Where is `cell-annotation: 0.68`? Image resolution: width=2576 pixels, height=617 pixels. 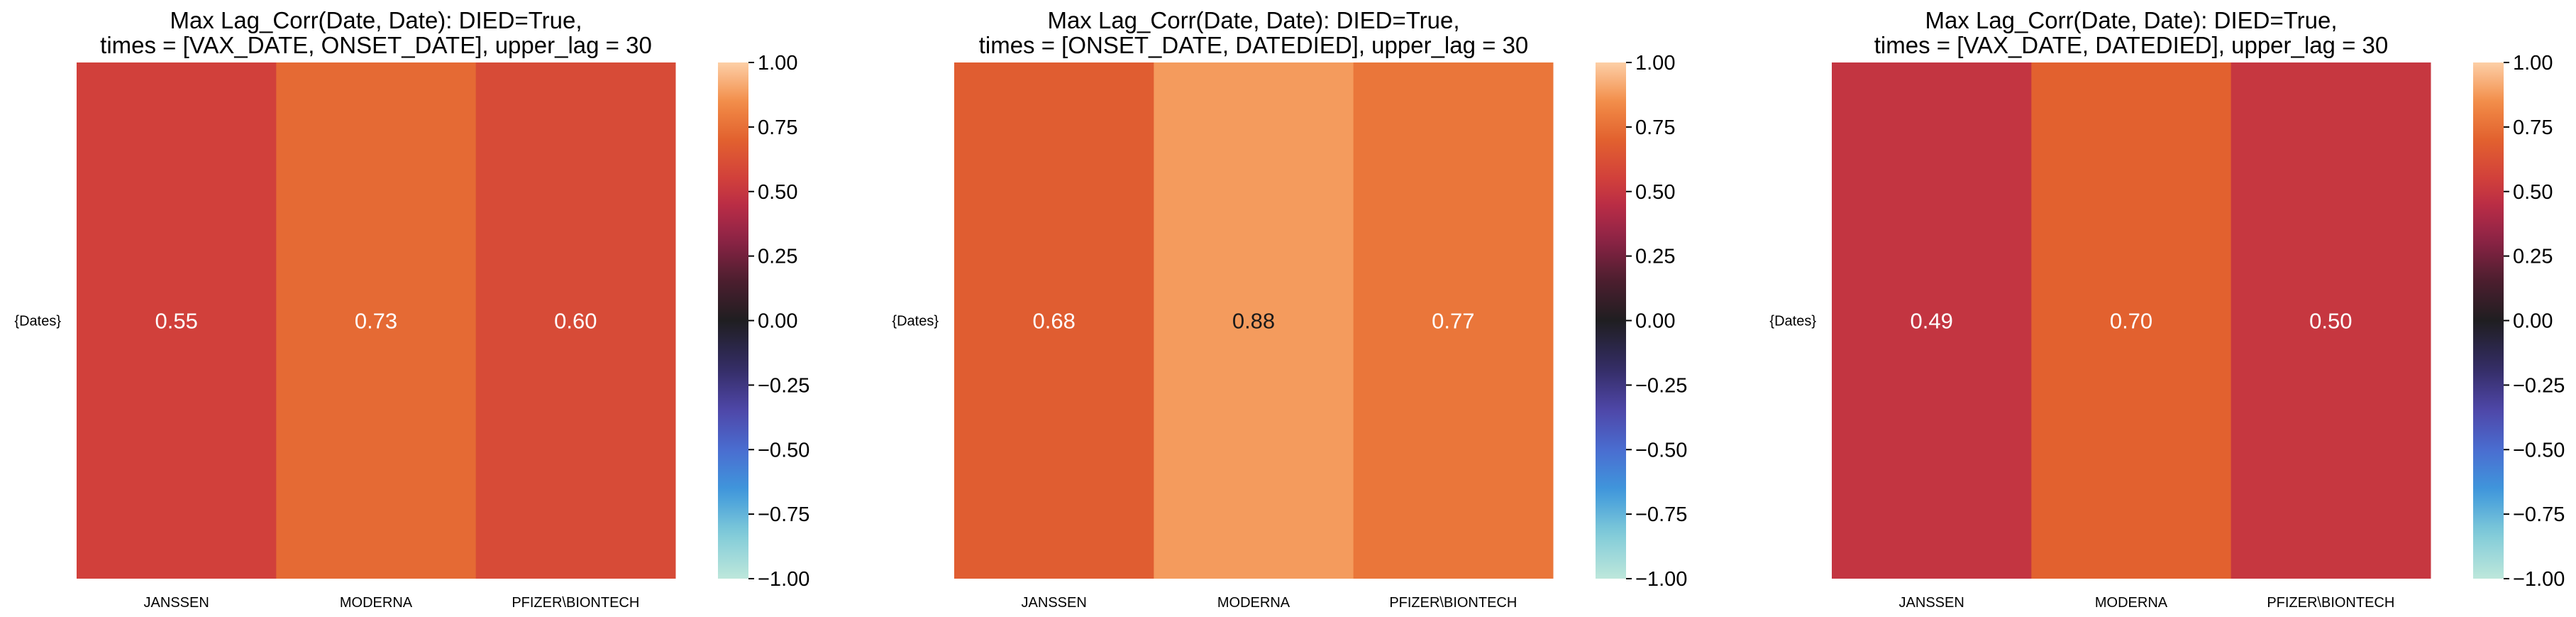
cell-annotation: 0.68 is located at coordinates (1053, 321).